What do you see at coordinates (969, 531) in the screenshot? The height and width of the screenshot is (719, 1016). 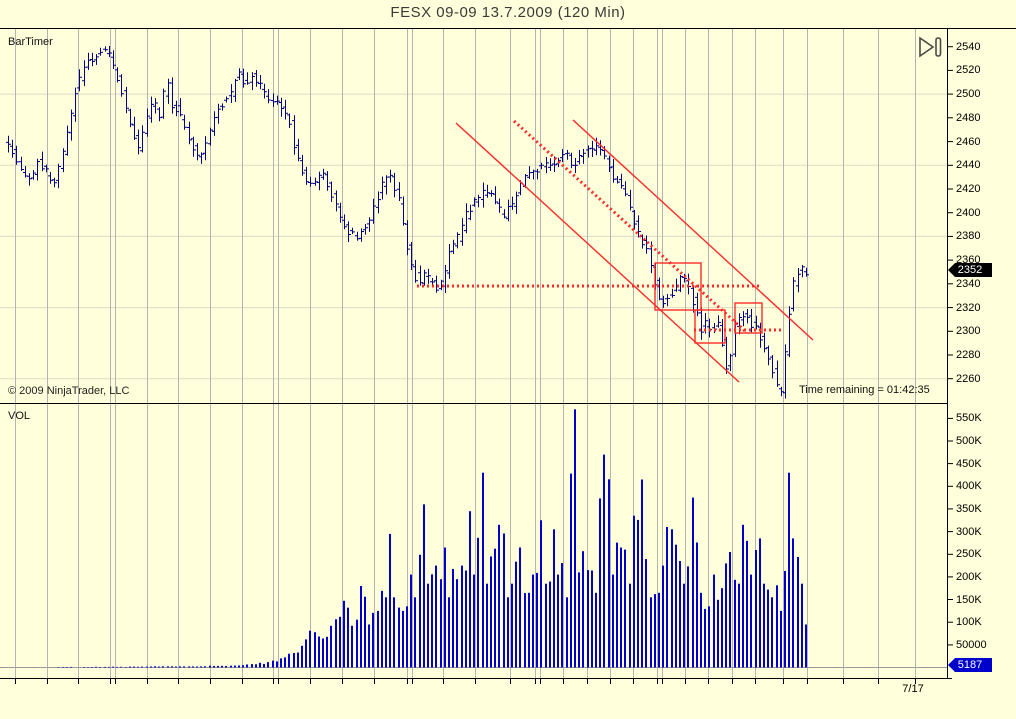 I see `volume-tick-label: 300K` at bounding box center [969, 531].